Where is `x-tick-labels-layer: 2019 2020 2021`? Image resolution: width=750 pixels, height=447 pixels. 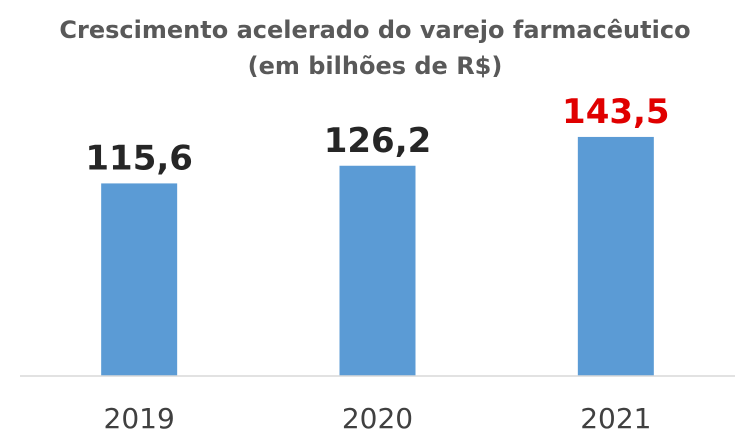
x-tick-labels-layer: 2019 2020 2021 is located at coordinates (378, 418).